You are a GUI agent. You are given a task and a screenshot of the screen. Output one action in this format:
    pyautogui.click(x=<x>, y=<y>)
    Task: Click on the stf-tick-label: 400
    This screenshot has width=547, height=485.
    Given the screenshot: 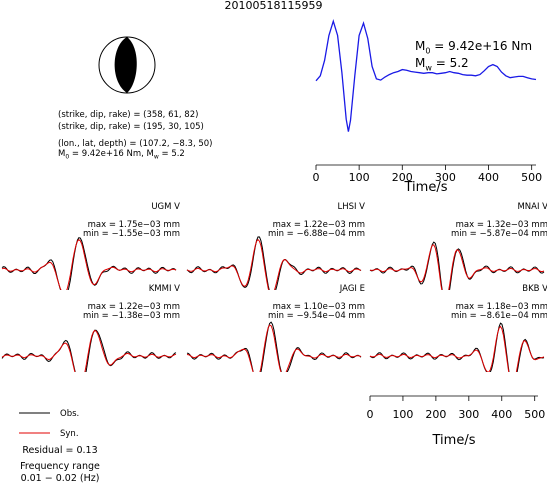 What is the action you would take?
    pyautogui.click(x=488, y=177)
    